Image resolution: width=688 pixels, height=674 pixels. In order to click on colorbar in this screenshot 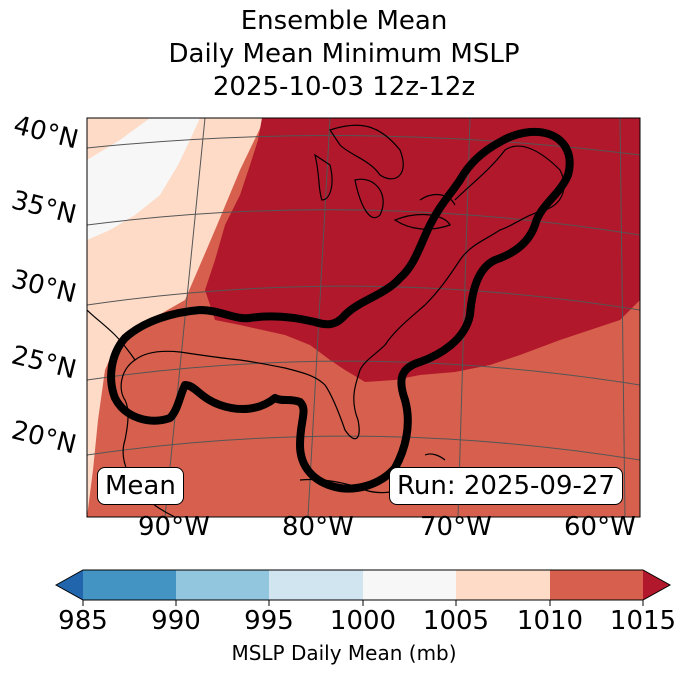, I will do `click(363, 587)`.